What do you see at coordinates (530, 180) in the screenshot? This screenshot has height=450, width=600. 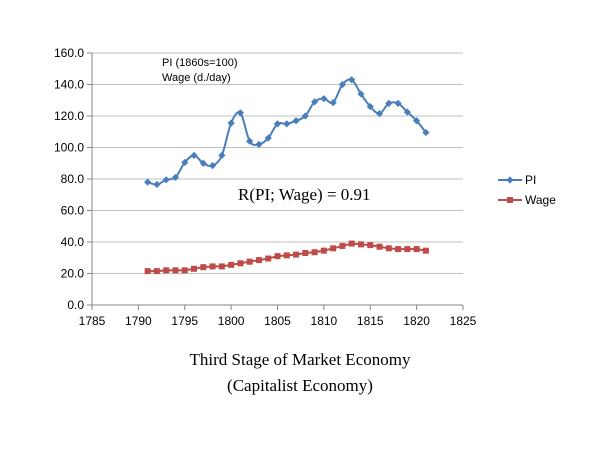 I see `legend-label-pi: PI` at bounding box center [530, 180].